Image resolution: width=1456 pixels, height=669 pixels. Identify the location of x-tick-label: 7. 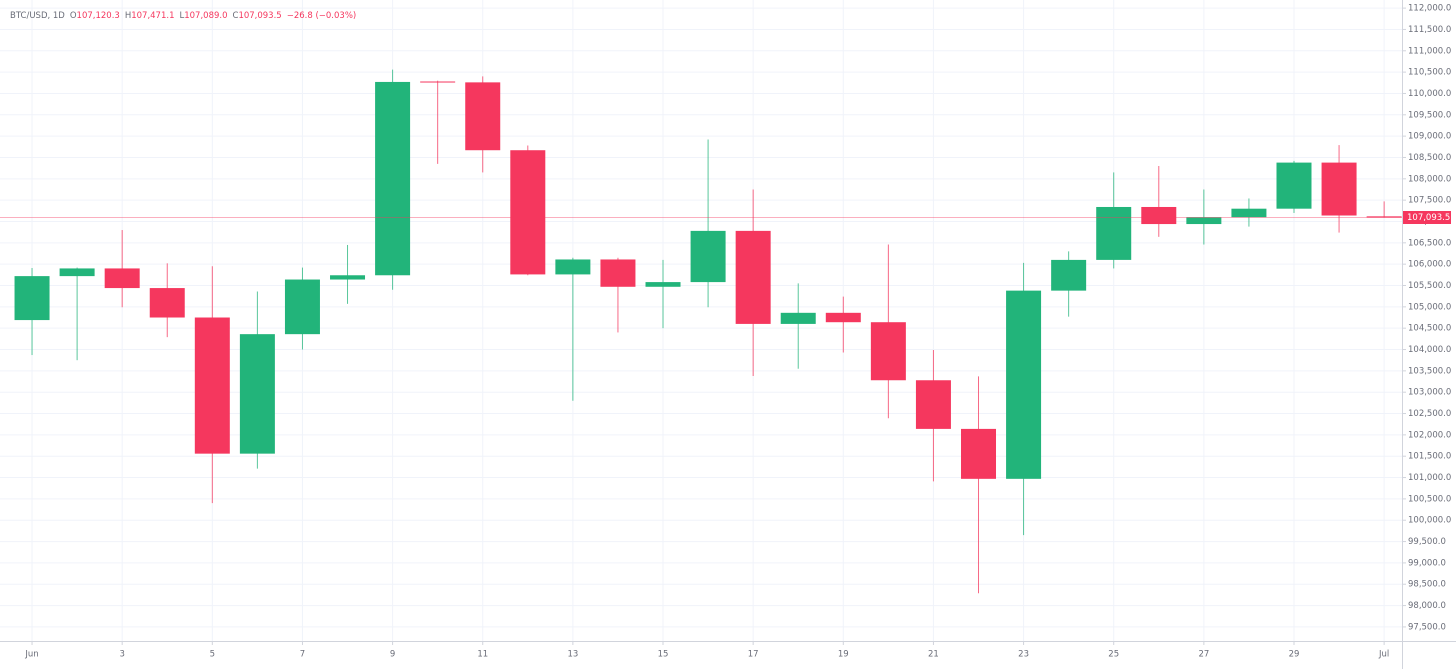
(302, 655).